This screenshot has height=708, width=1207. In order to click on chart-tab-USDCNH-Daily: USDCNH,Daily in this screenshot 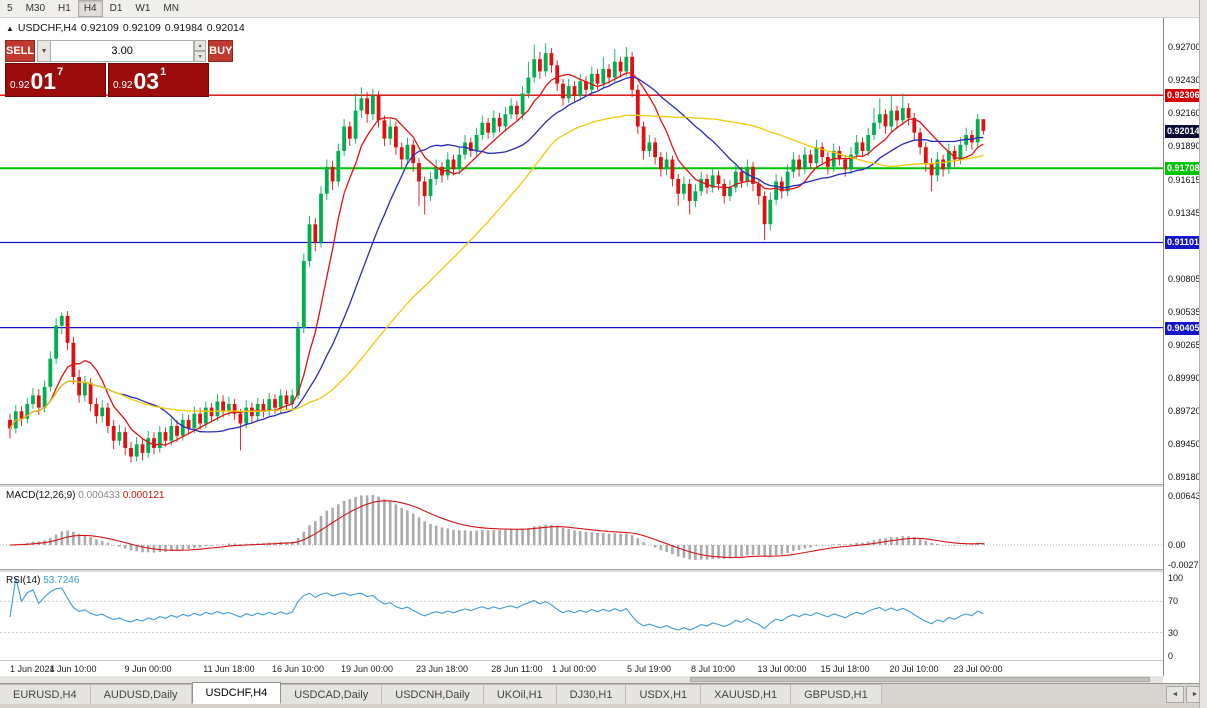, I will do `click(433, 694)`.